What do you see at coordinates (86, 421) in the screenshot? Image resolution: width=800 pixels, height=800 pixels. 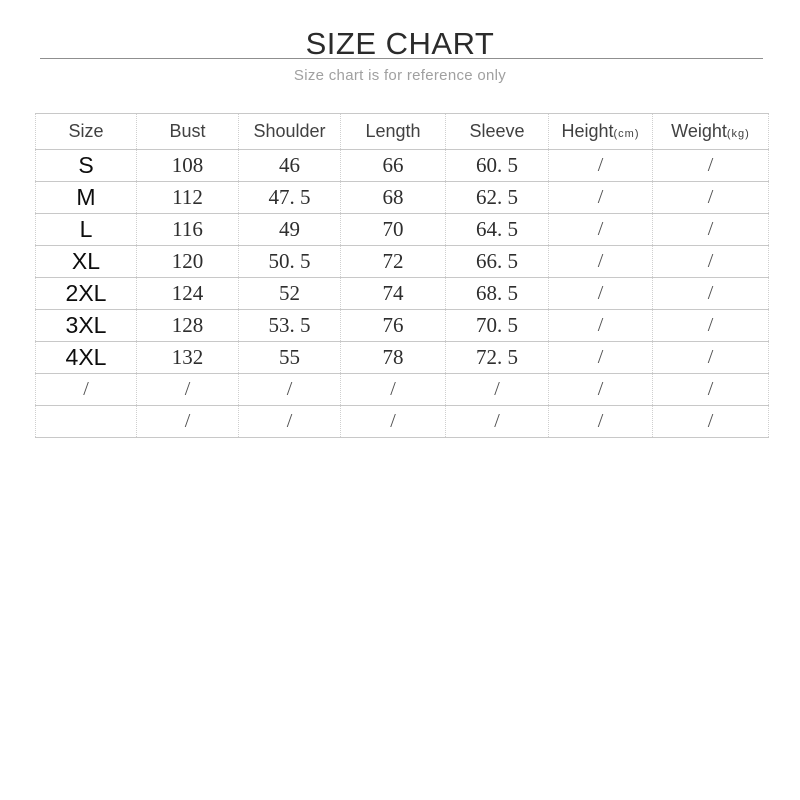 I see `table-cell` at bounding box center [86, 421].